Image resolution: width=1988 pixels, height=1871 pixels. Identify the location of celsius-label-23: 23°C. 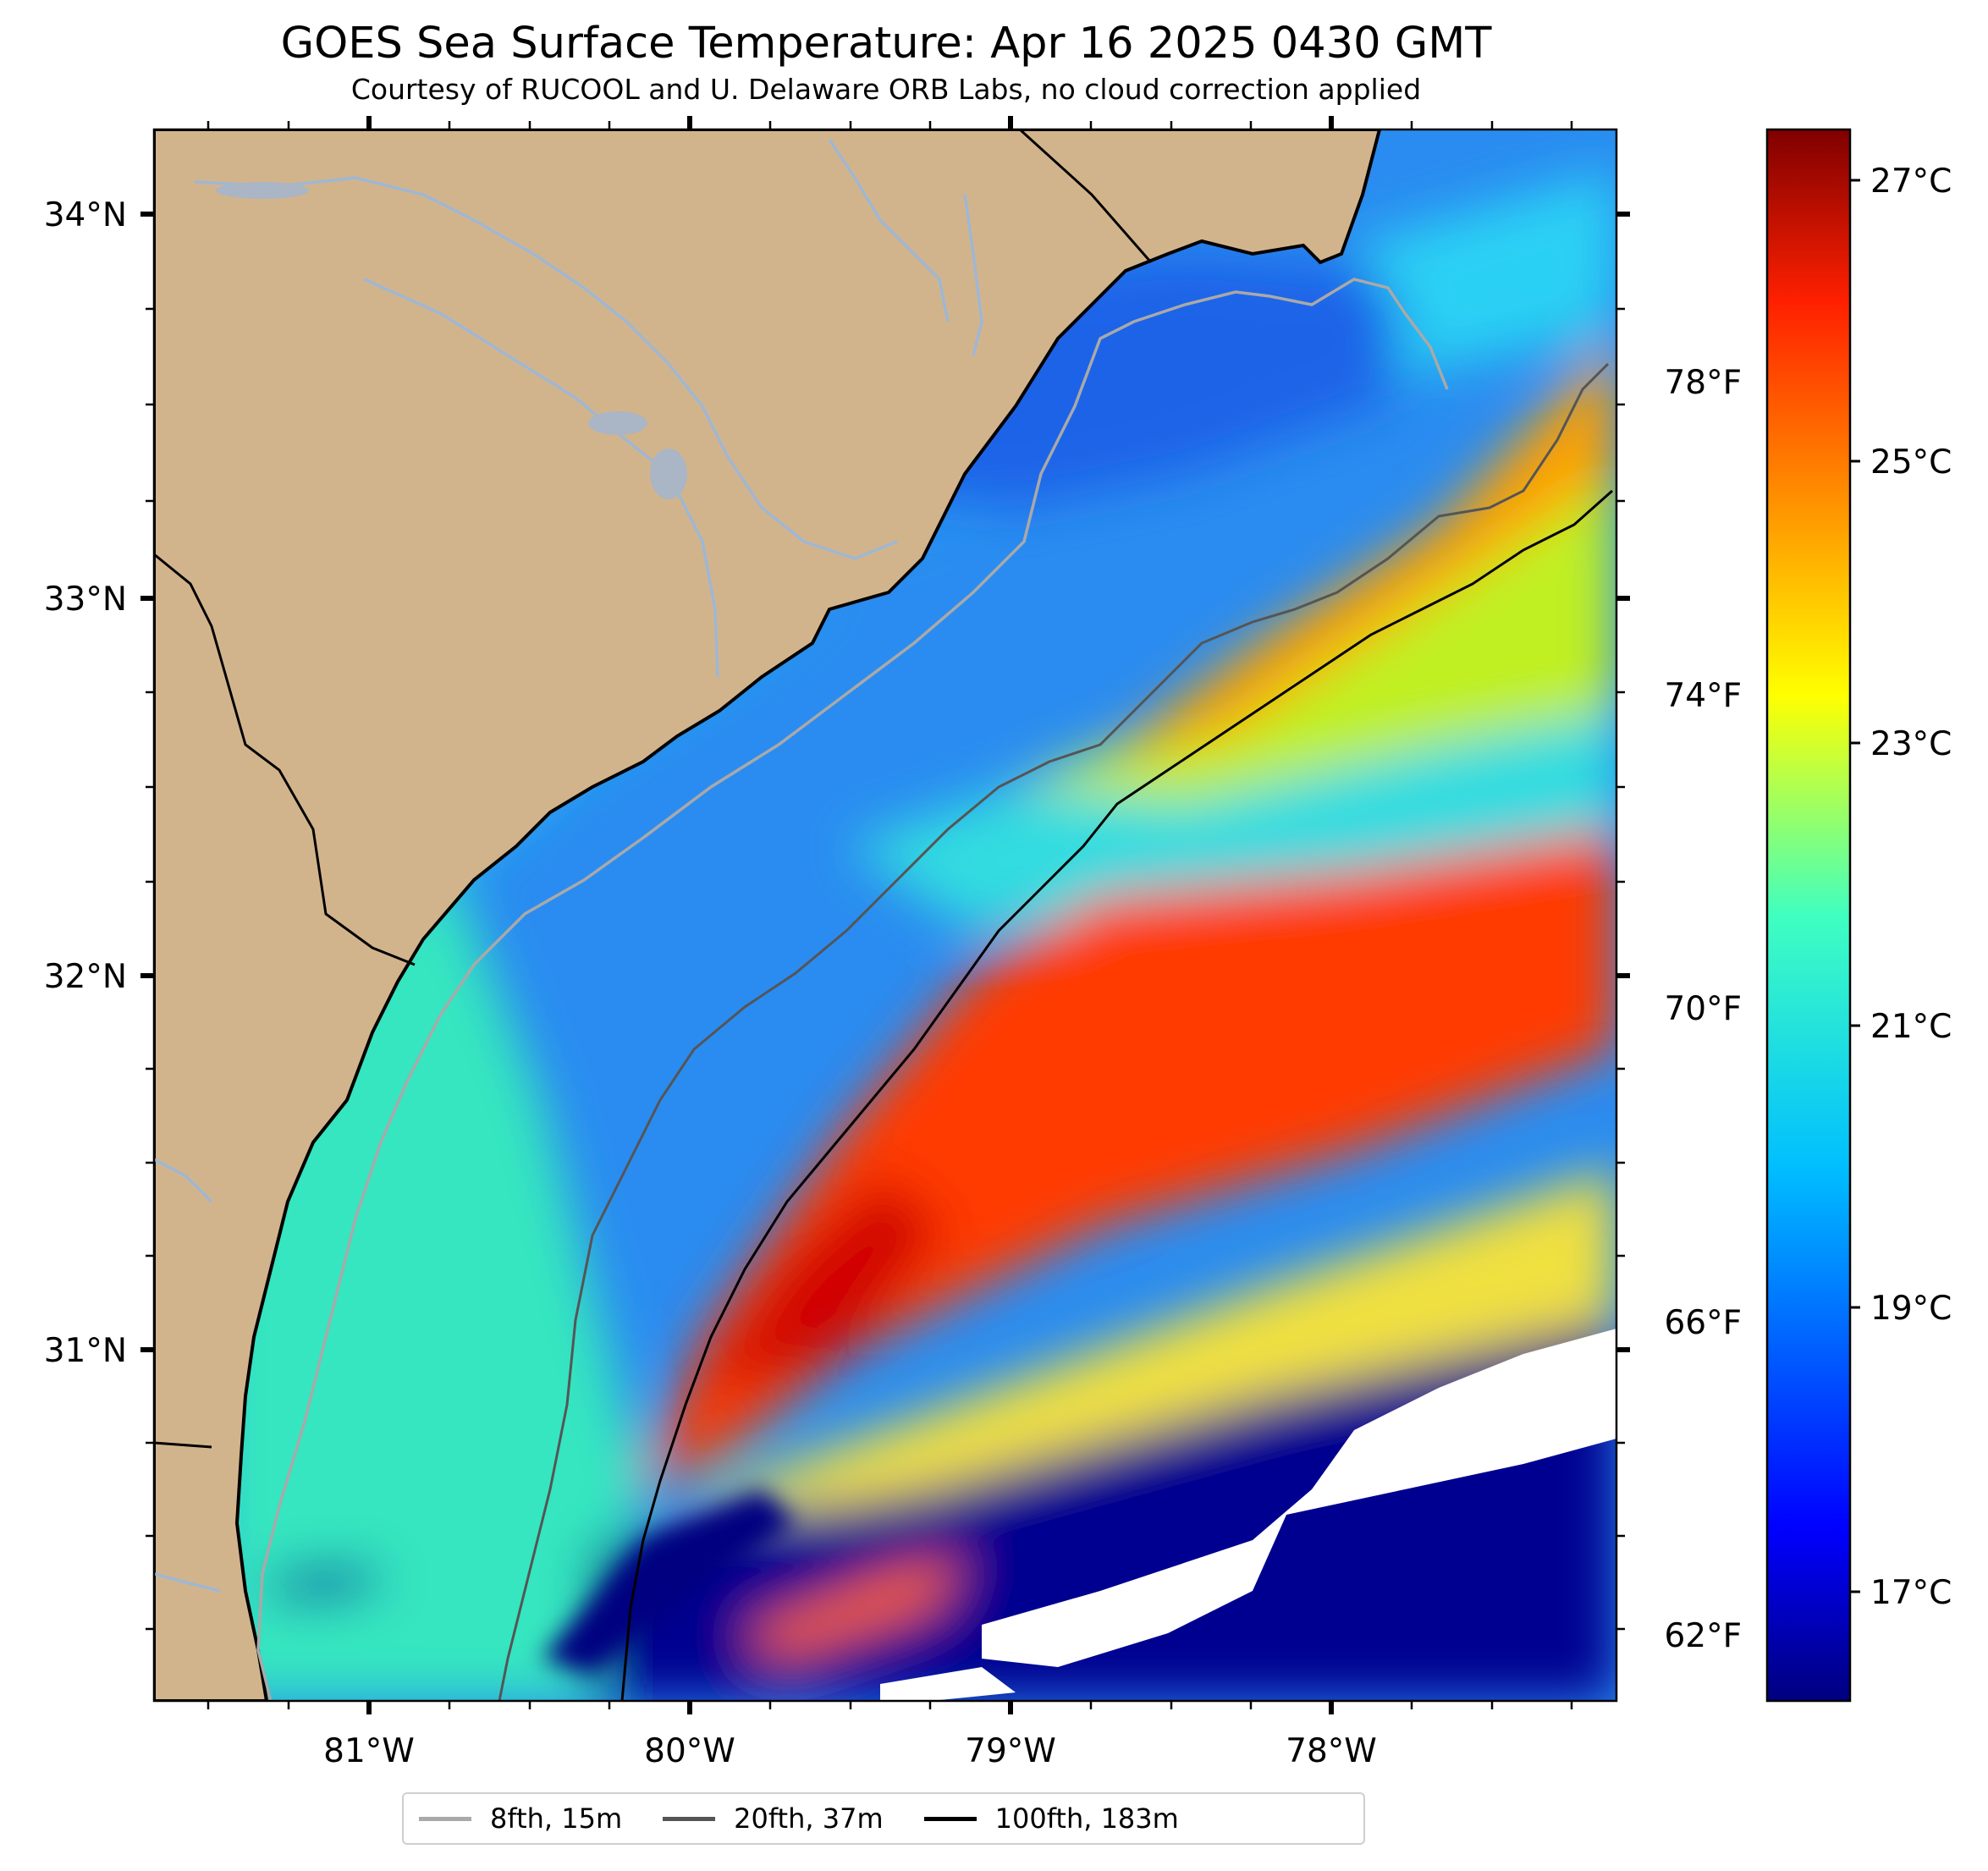
(1911, 744).